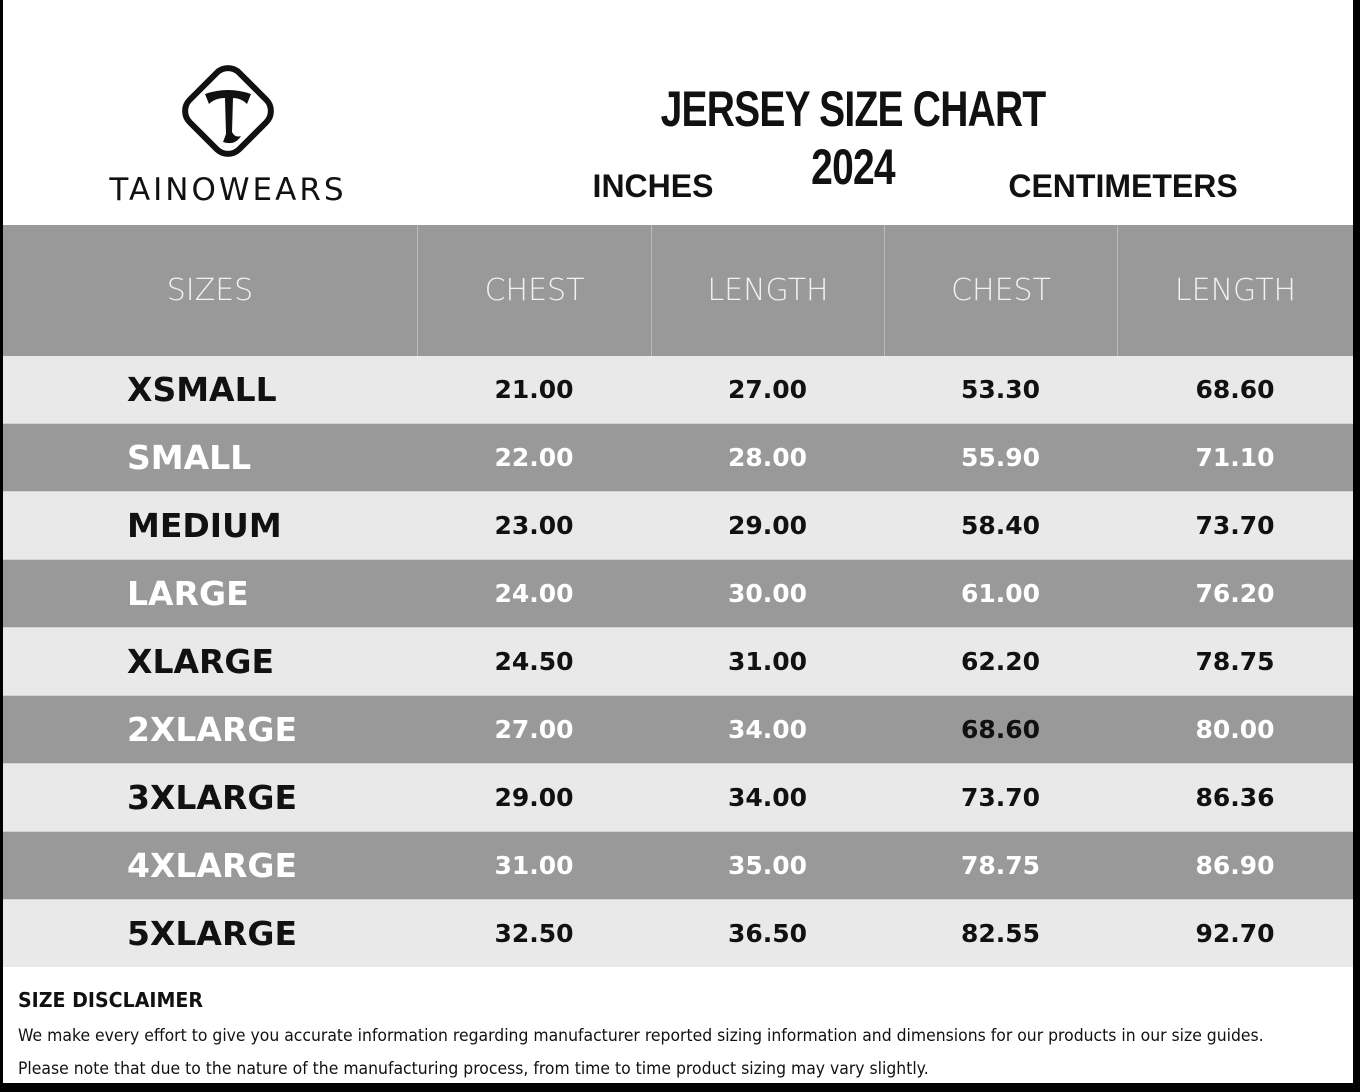 This screenshot has width=1360, height=1092. What do you see at coordinates (853, 138) in the screenshot?
I see `chart-title: JERSEY SIZE CHART 2024` at bounding box center [853, 138].